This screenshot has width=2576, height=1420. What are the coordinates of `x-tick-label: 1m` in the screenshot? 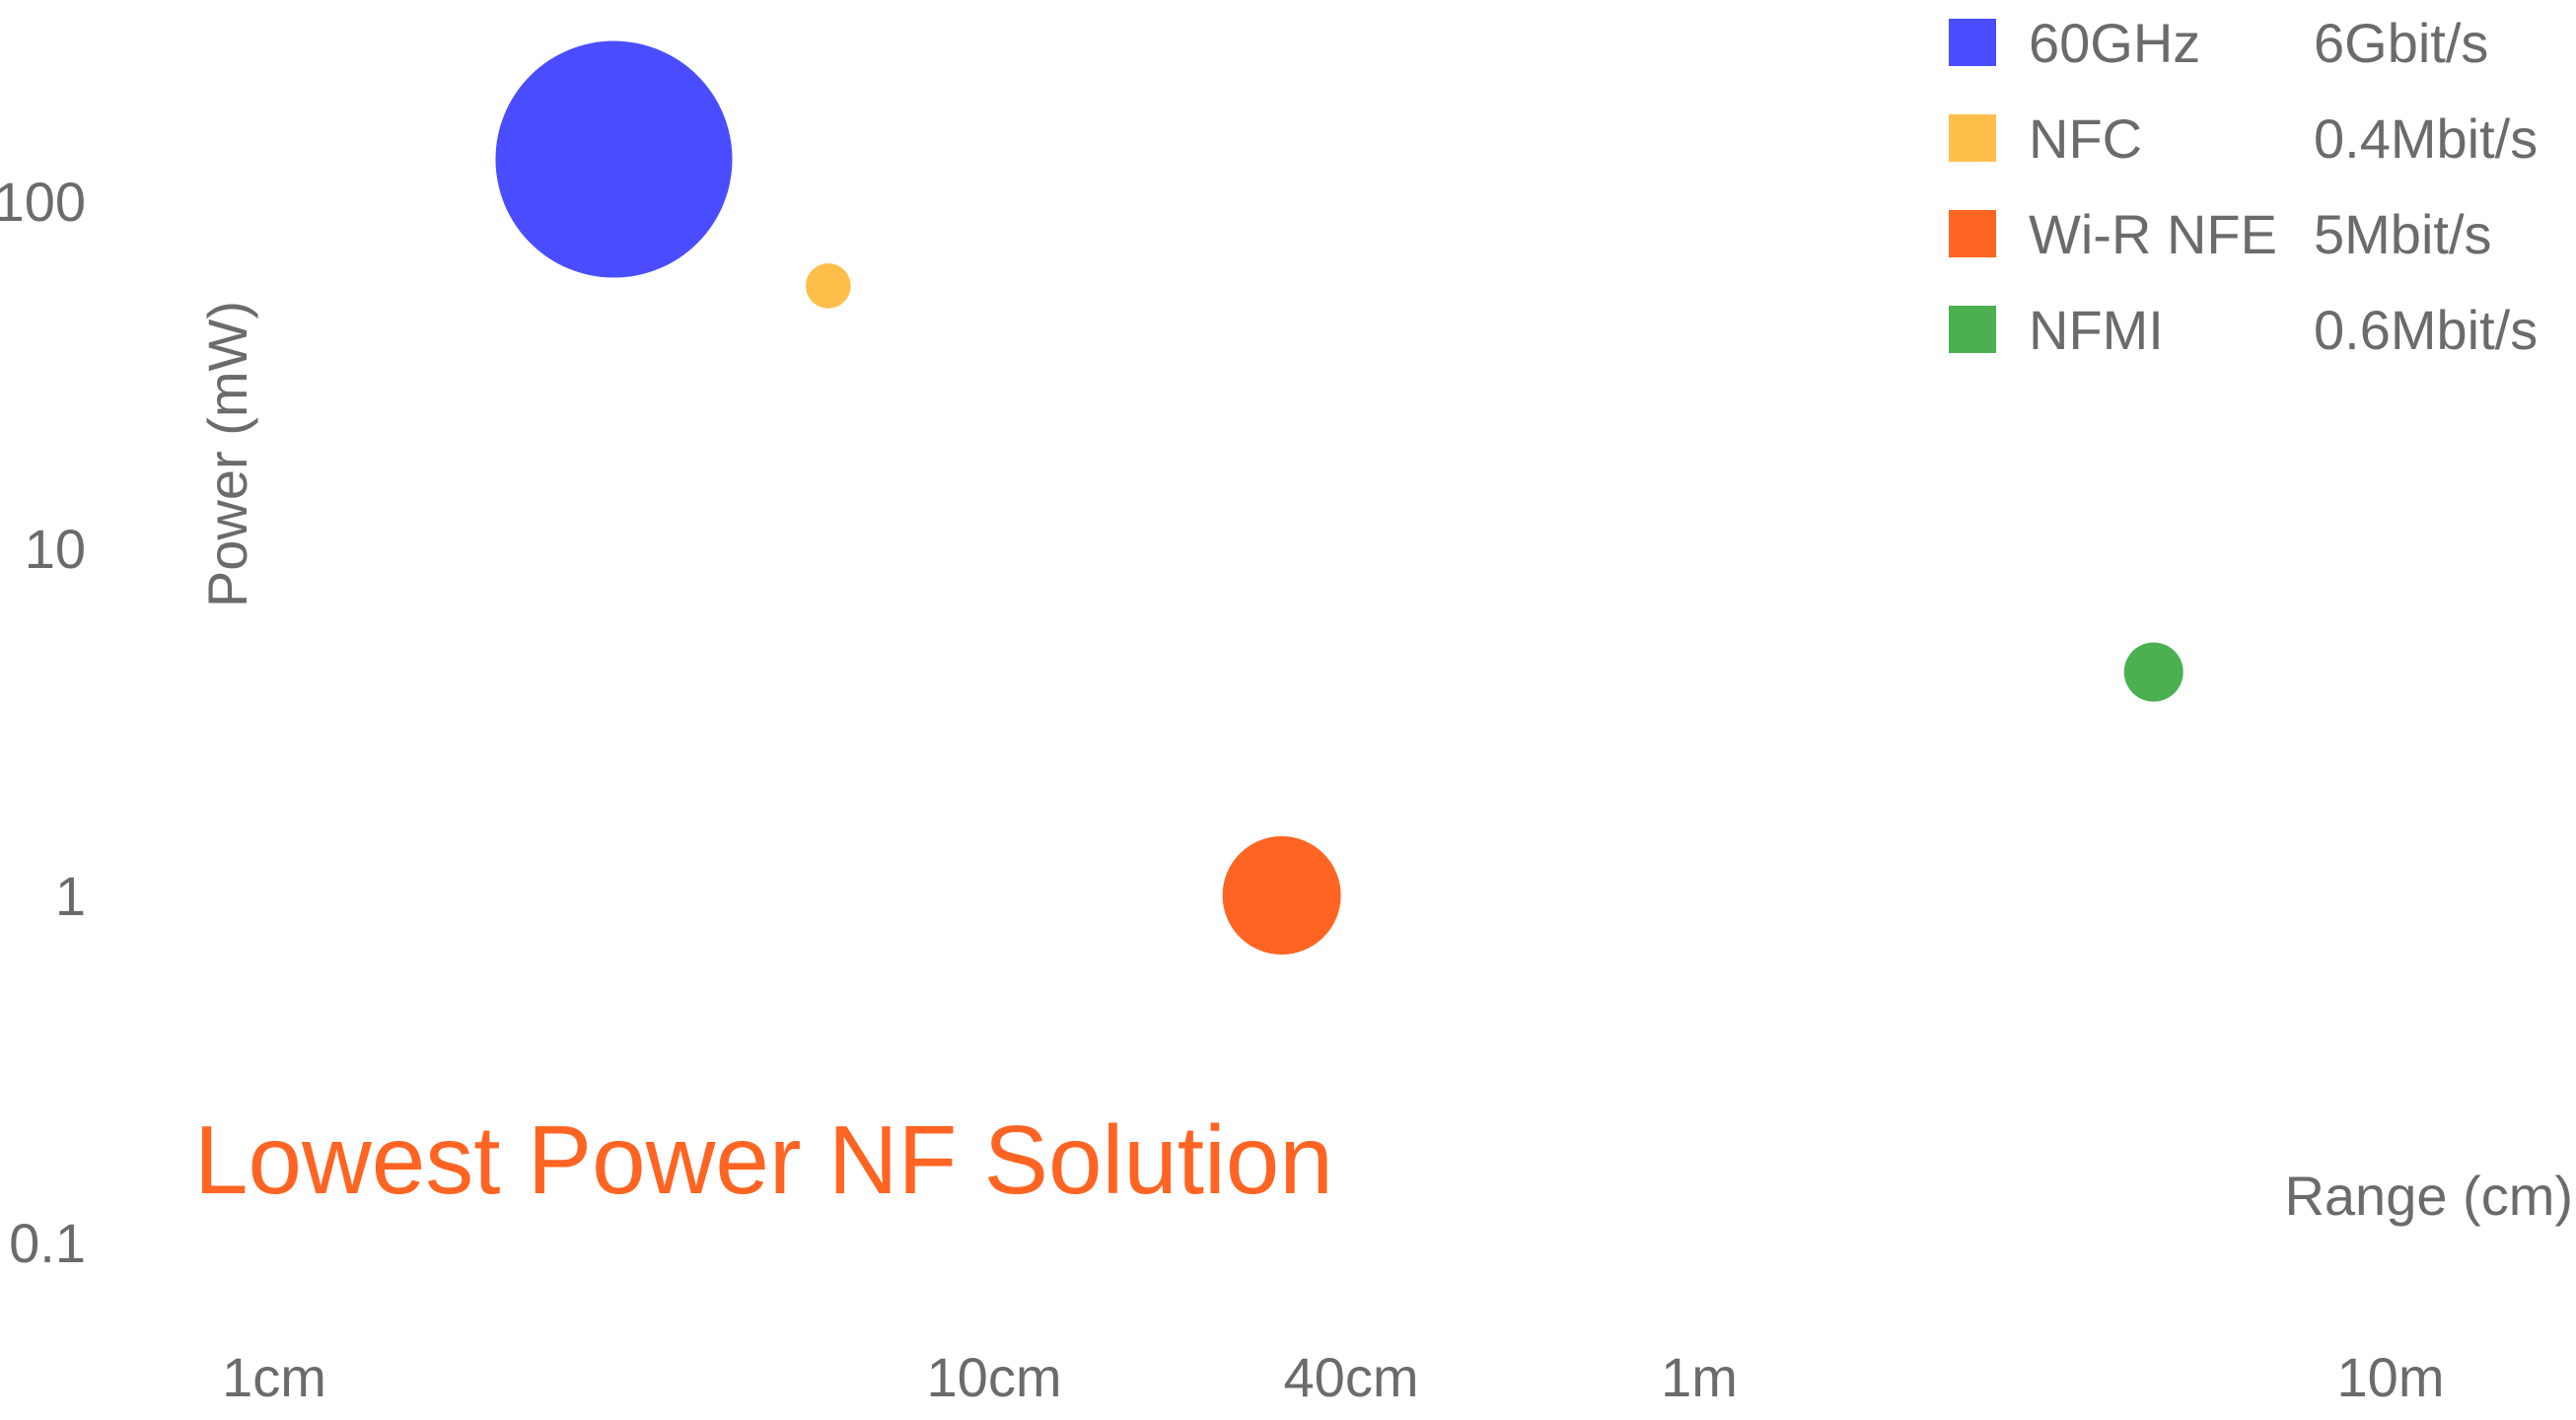 It's located at (1699, 1377).